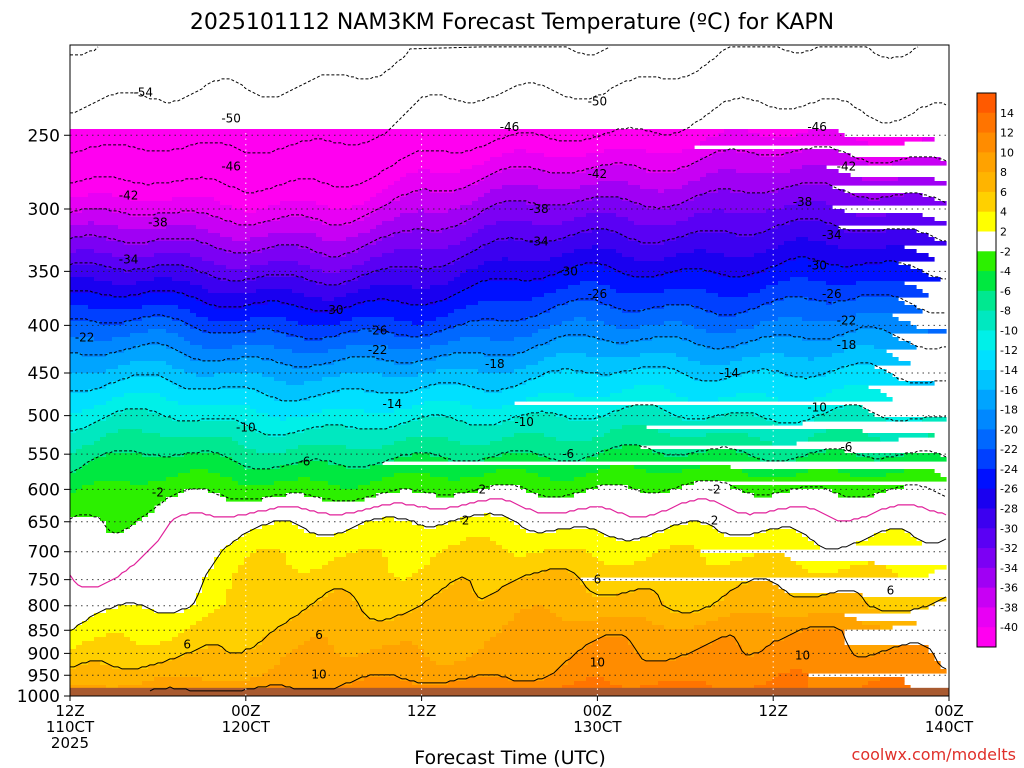 Image resolution: width=1024 pixels, height=768 pixels. I want to click on credit-link: coolwx.com/modelts, so click(934, 754).